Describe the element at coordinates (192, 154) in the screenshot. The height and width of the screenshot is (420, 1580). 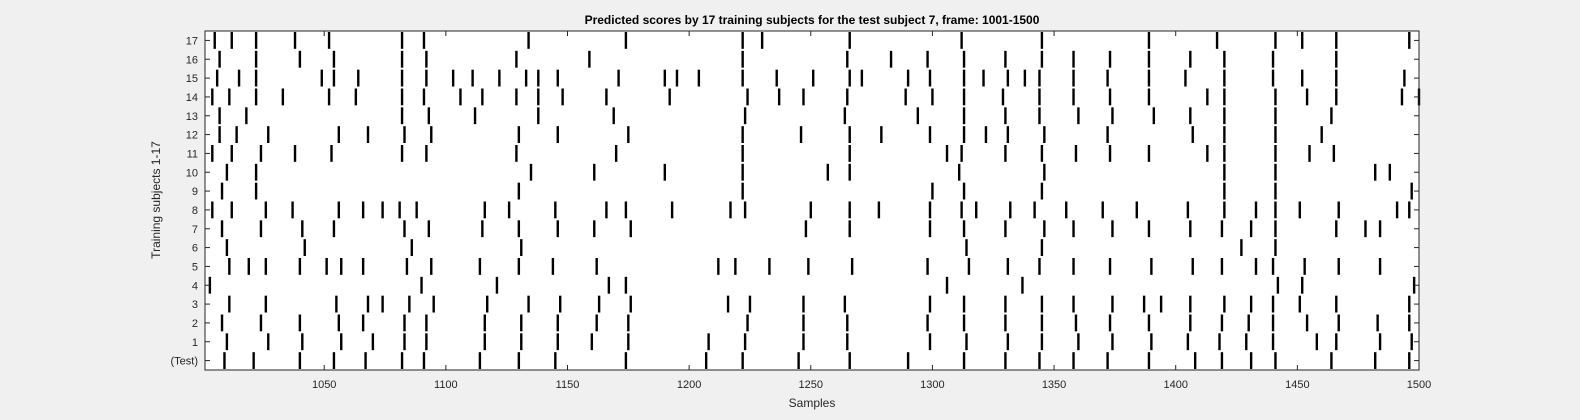
I see `y-tick-label: 11` at that location.